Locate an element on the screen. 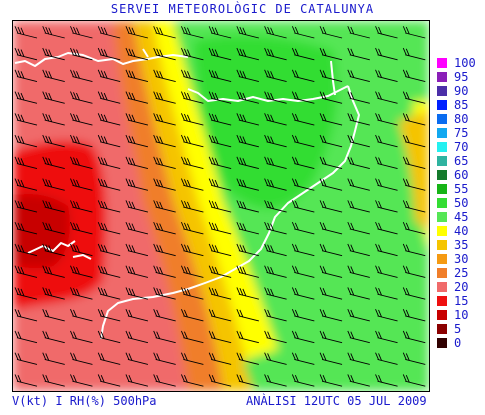  legend-item: 50 is located at coordinates (459, 203).